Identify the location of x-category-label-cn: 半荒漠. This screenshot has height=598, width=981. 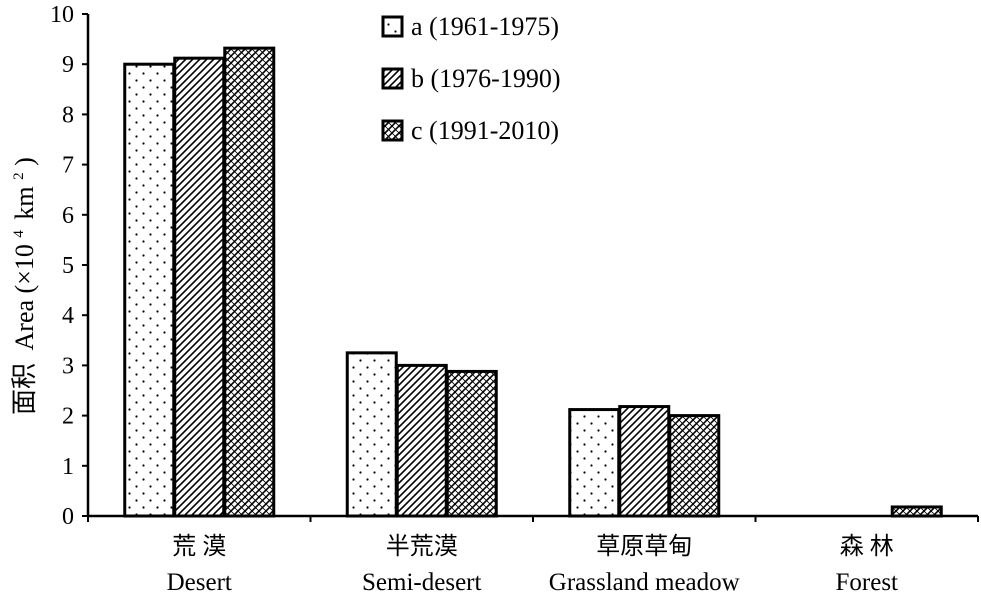
(422, 546).